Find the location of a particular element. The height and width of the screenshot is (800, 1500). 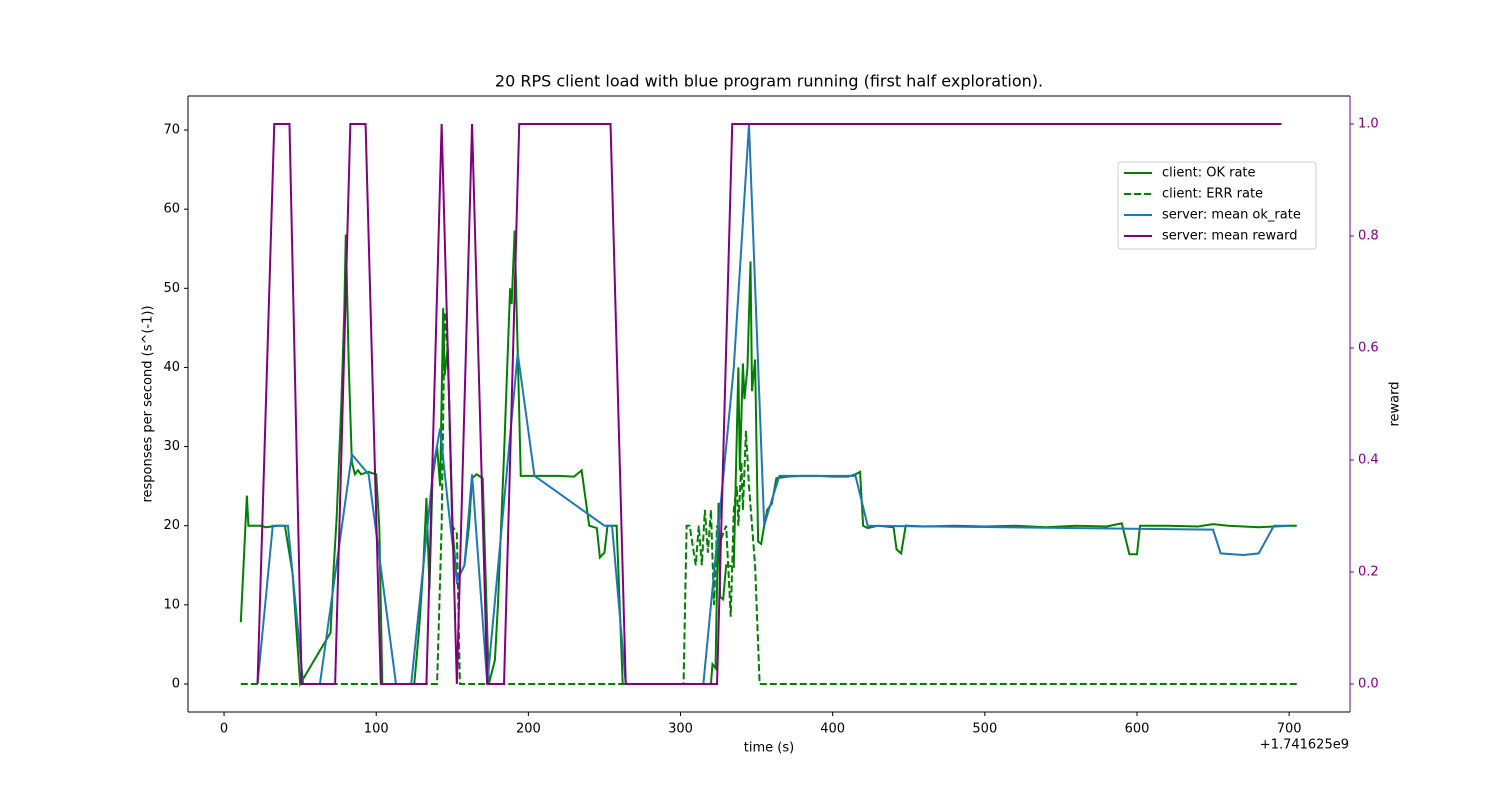

y2-tick-label: 0.0 is located at coordinates (1368, 684).